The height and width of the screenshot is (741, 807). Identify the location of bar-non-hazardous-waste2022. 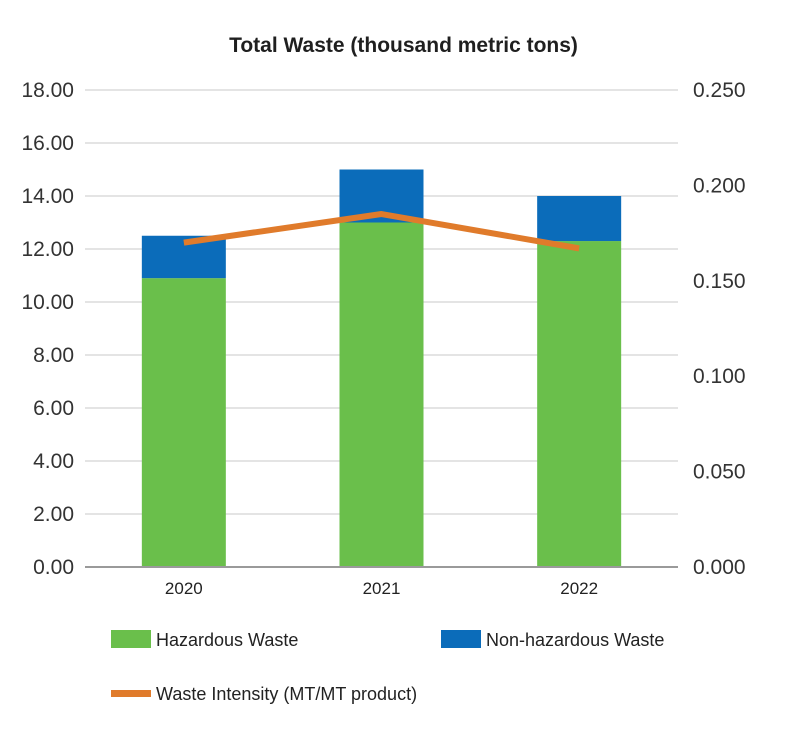
(579, 219).